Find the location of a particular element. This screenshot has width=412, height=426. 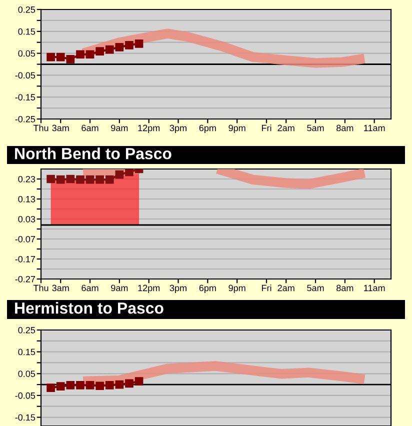

y-tick-label: -0.27 is located at coordinates (25, 279).